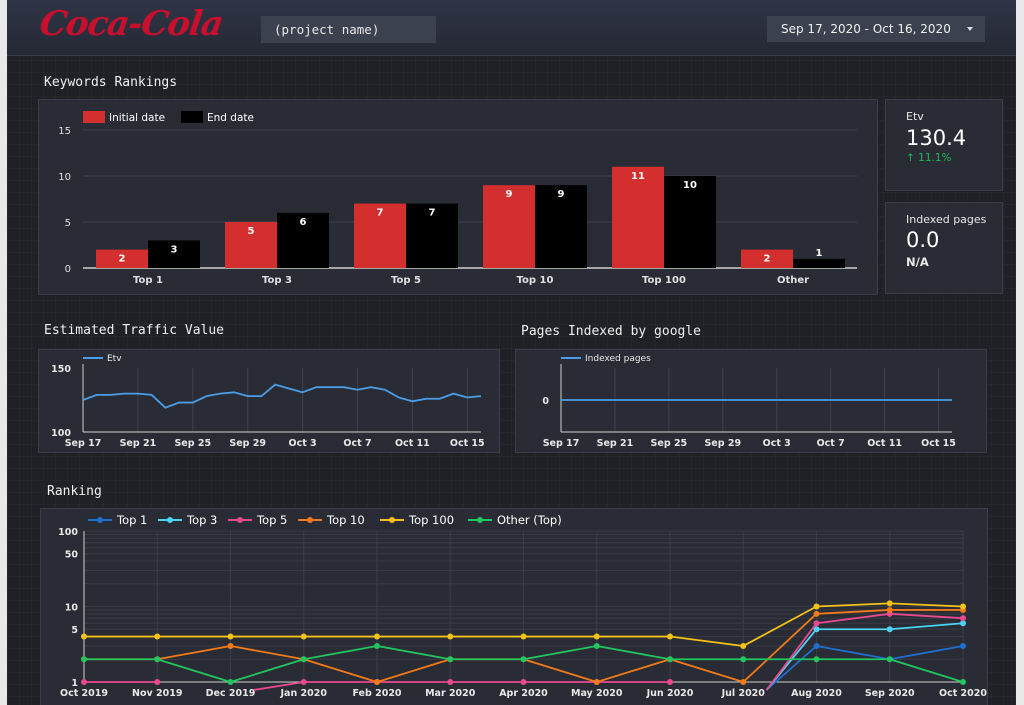 The image size is (1024, 705). Describe the element at coordinates (597, 693) in the screenshot. I see `x-tick-label: May 2020` at that location.